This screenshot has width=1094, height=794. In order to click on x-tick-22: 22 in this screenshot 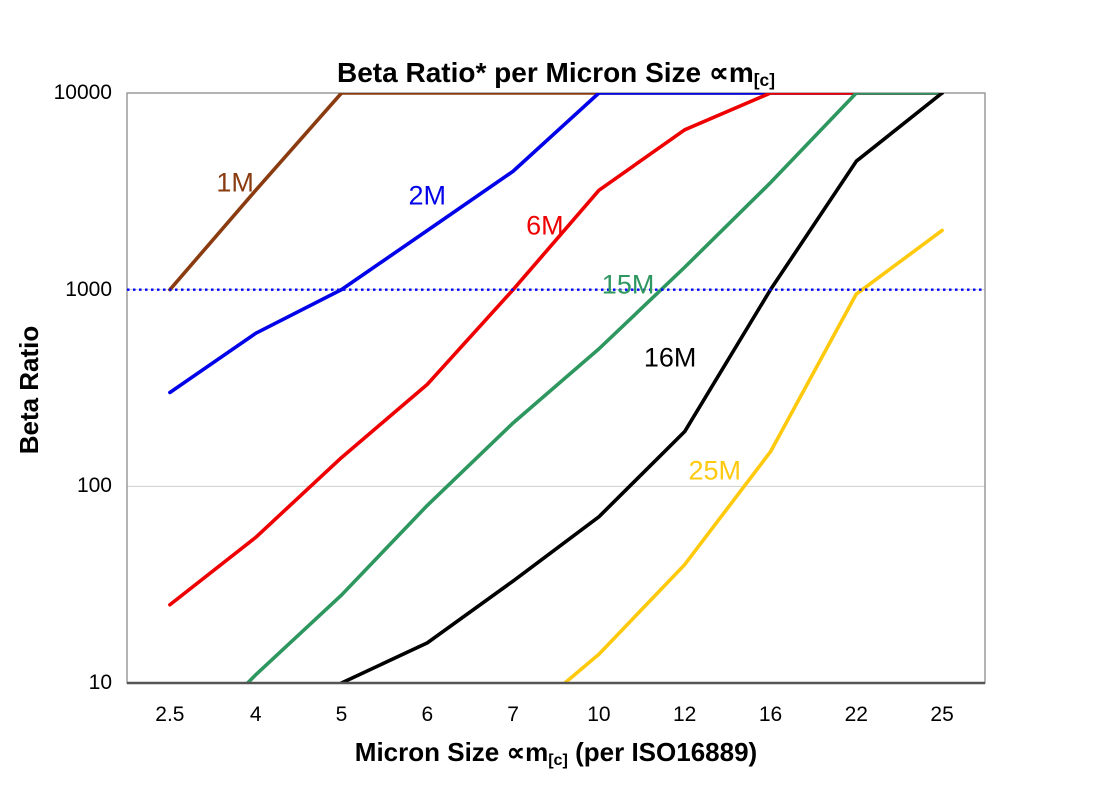, I will do `click(856, 714)`.